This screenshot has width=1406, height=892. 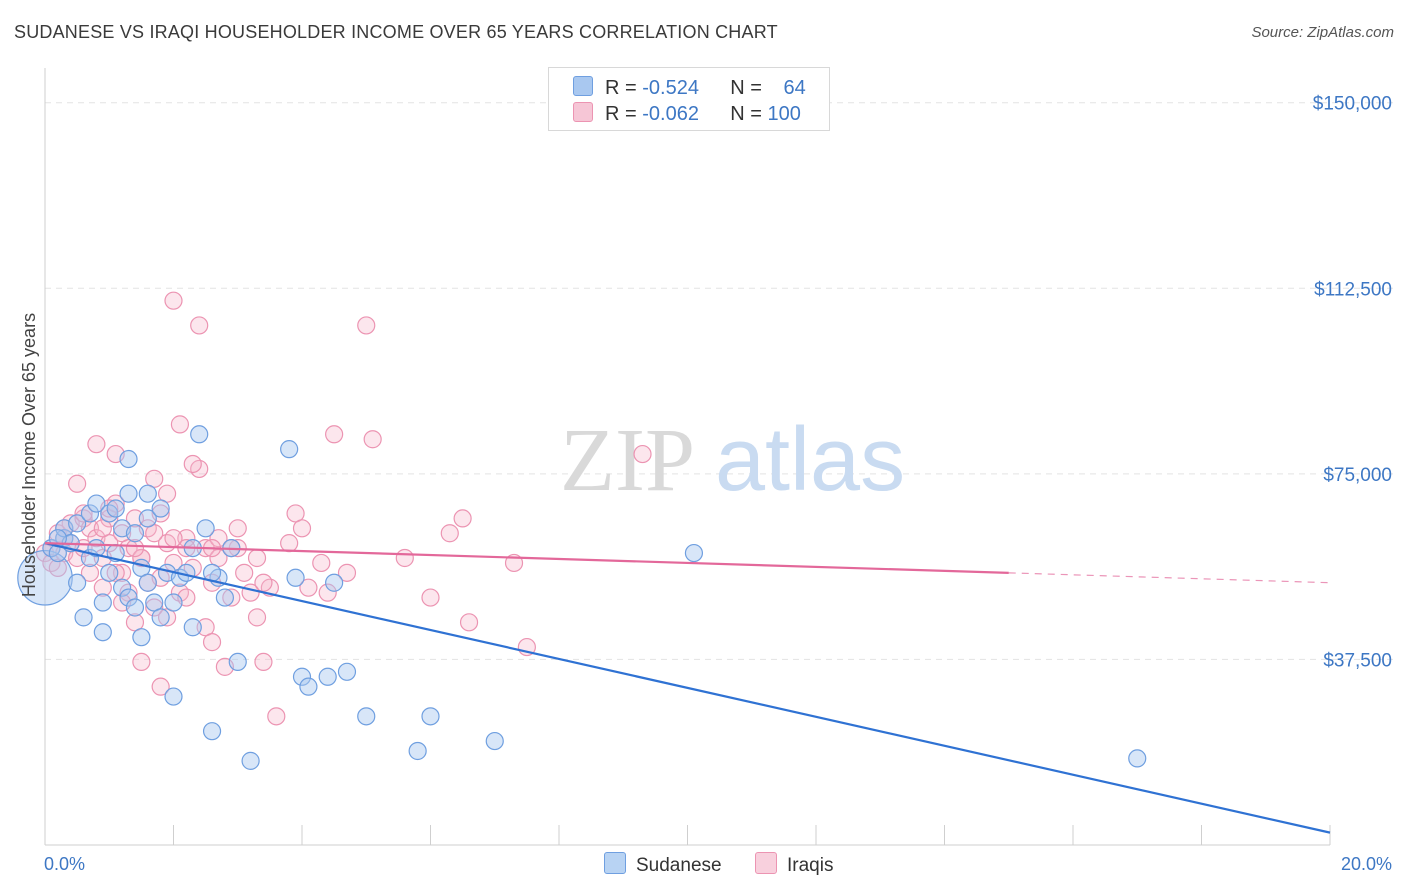 I want to click on legend-row-iraqis: R = -0.062 N = 100, so click(x=687, y=115).